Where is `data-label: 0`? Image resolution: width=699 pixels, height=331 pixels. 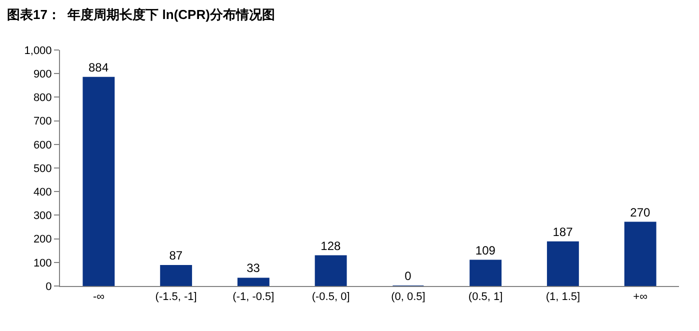 data-label: 0 is located at coordinates (408, 276).